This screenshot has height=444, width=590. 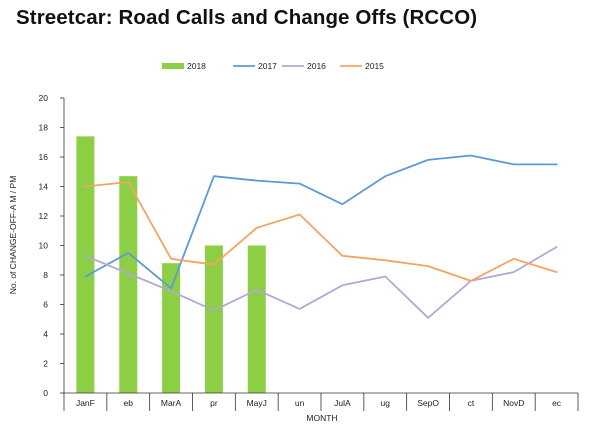 What do you see at coordinates (321, 282) in the screenshot?
I see `line-series-2016` at bounding box center [321, 282].